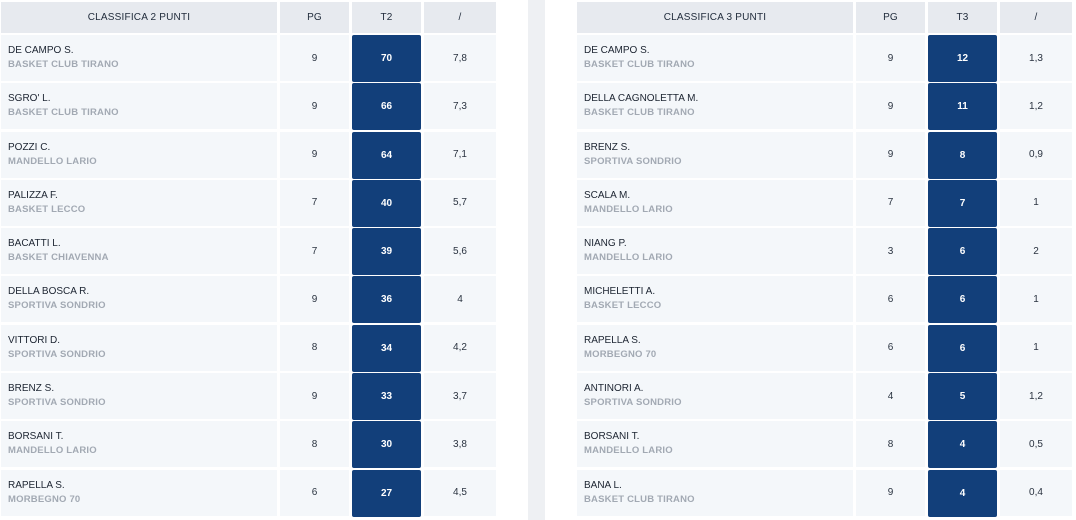 The image size is (1076, 520). What do you see at coordinates (614, 389) in the screenshot?
I see `player-name: ANTINORI A.` at bounding box center [614, 389].